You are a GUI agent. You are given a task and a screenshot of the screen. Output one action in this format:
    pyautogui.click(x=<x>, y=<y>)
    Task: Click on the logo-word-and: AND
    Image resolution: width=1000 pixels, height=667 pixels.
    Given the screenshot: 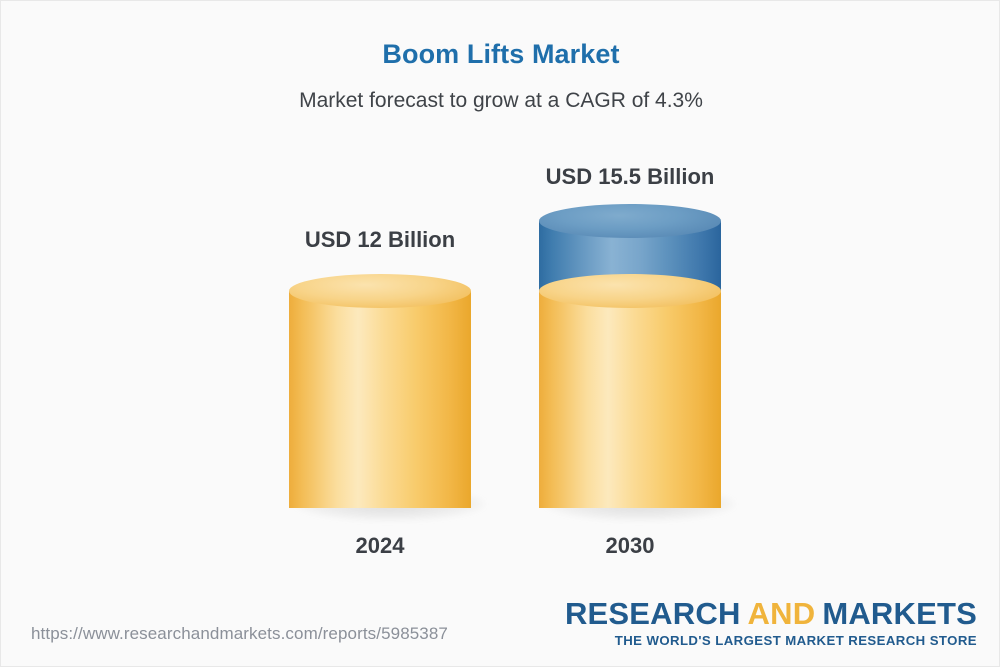 What is the action you would take?
    pyautogui.click(x=781, y=614)
    